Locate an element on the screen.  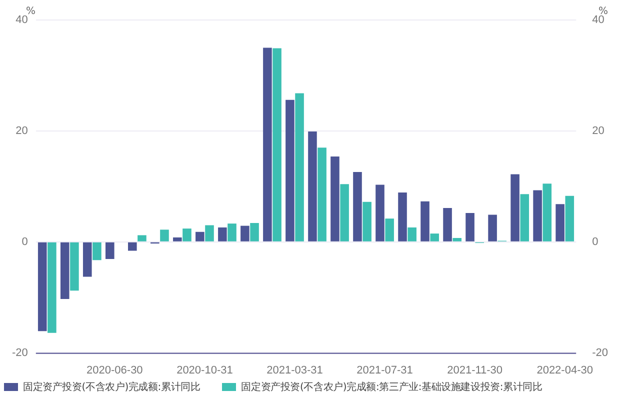
legend-label: 固定资产投资(不含农户)完成额:累计同比 is located at coordinates (111, 387).